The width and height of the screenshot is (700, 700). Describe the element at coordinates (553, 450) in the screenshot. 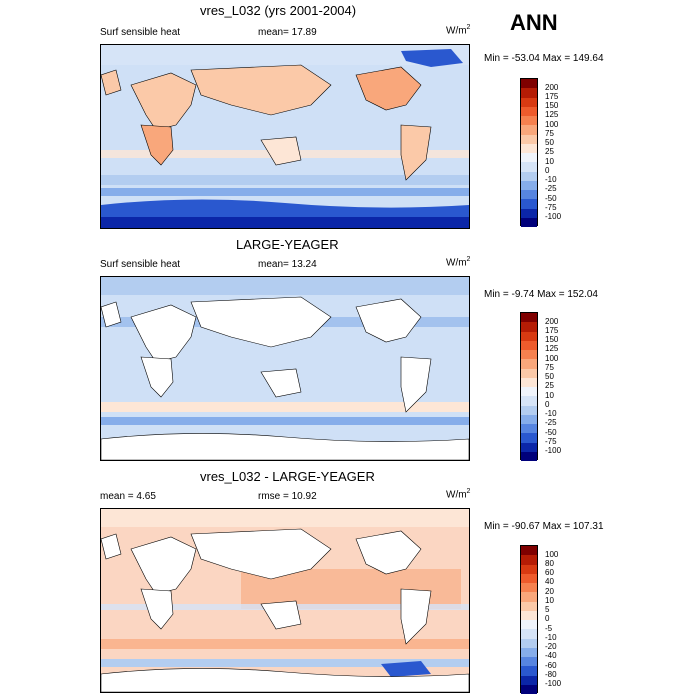

I see `panel-2-tick: -100` at that location.